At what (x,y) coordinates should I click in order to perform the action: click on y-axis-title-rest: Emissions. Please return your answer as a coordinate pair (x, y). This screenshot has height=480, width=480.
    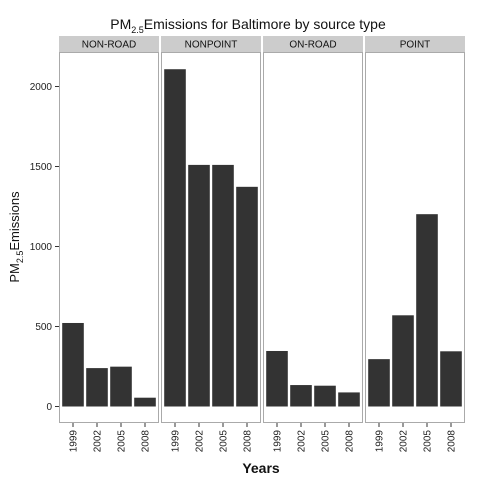
    Looking at the image, I should click on (14, 221).